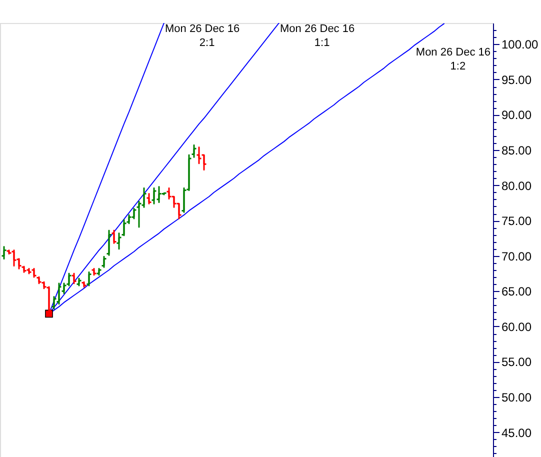 The image size is (541, 457). Describe the element at coordinates (517, 151) in the screenshot. I see `y-tick-label: 85.00` at that location.